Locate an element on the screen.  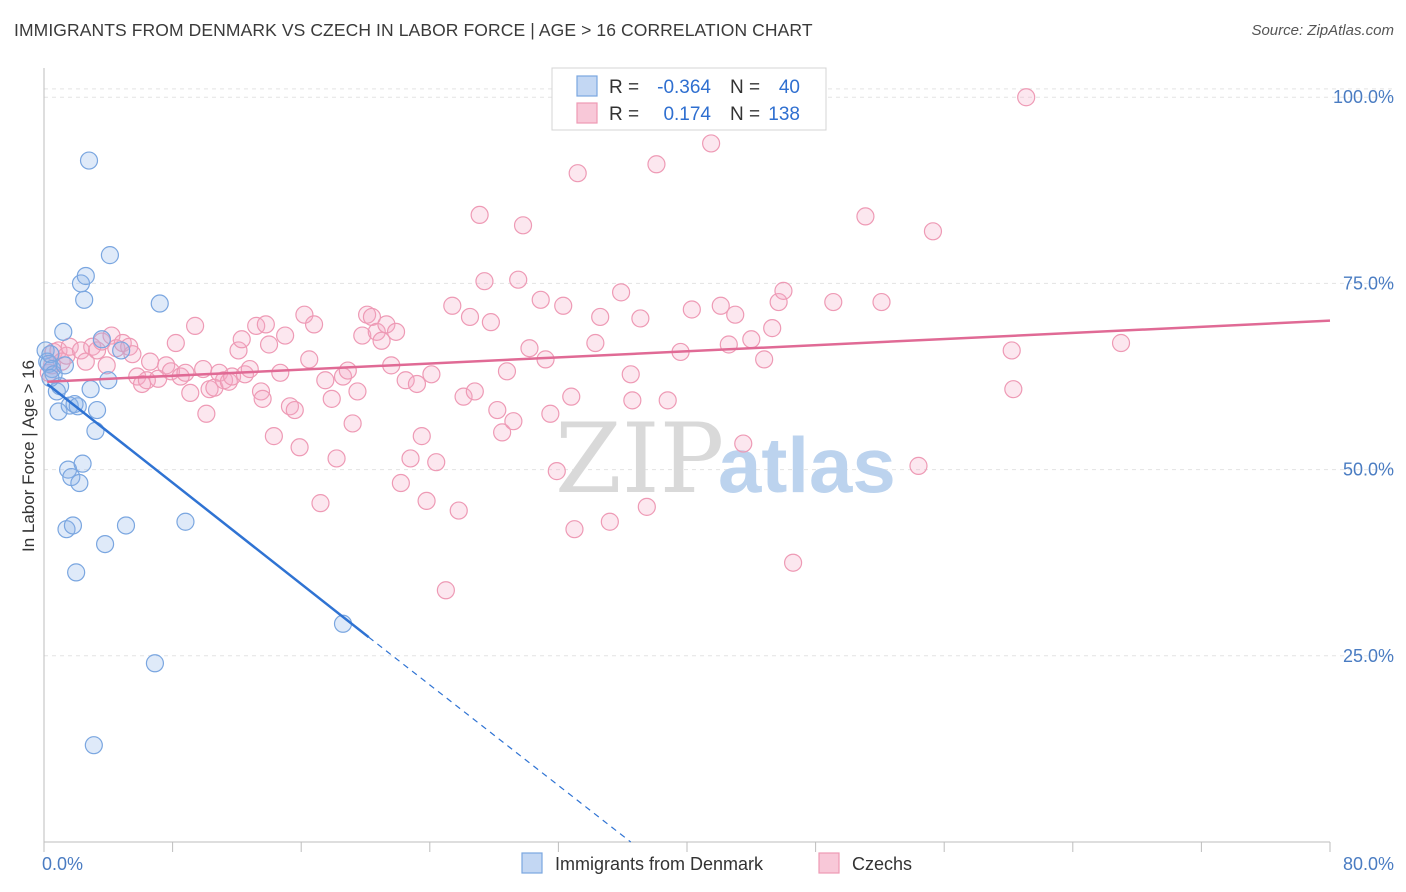
legend-r-value-2: 0.174 is located at coordinates (687, 114).